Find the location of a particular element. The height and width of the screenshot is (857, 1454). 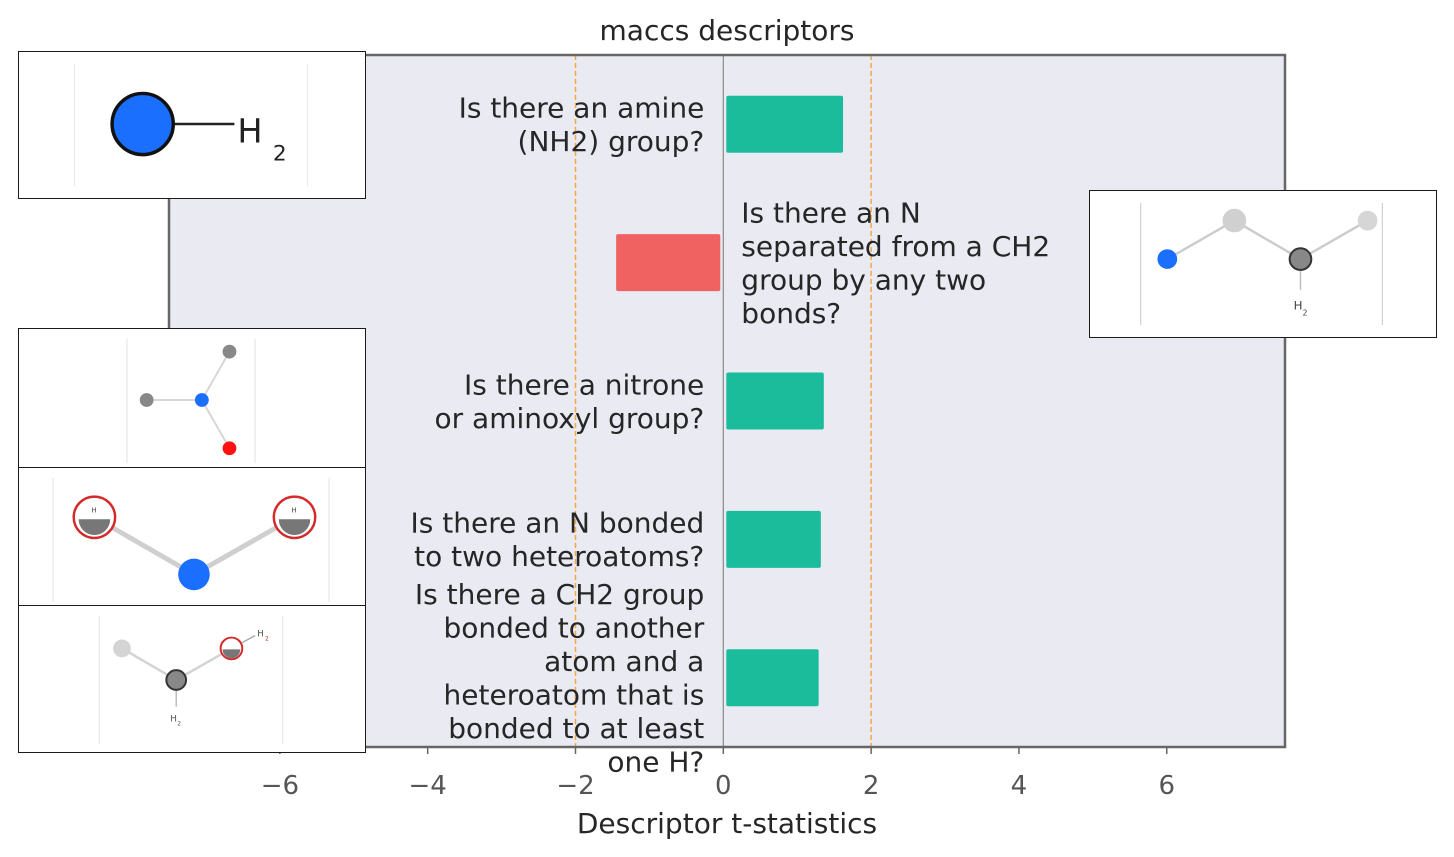

molecule-ch2-heteroatom-inset: H 2 H 2 is located at coordinates (192, 679).